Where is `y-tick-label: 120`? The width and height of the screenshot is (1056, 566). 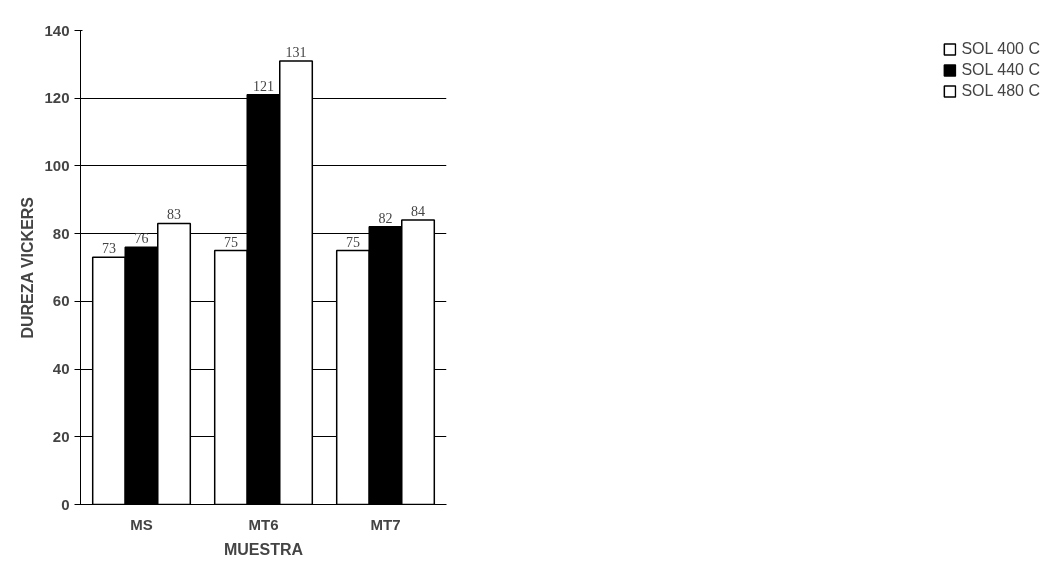 y-tick-label: 120 is located at coordinates (57, 98).